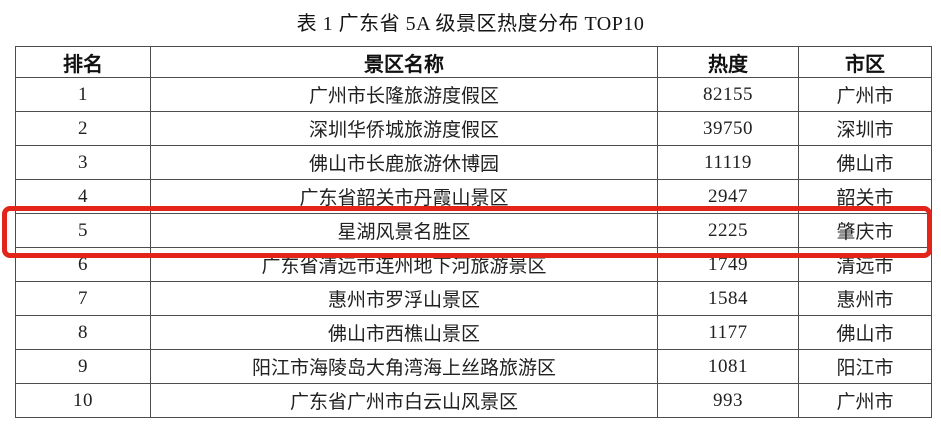 The height and width of the screenshot is (434, 941). Describe the element at coordinates (728, 230) in the screenshot. I see `cell-heat: 2225` at that location.